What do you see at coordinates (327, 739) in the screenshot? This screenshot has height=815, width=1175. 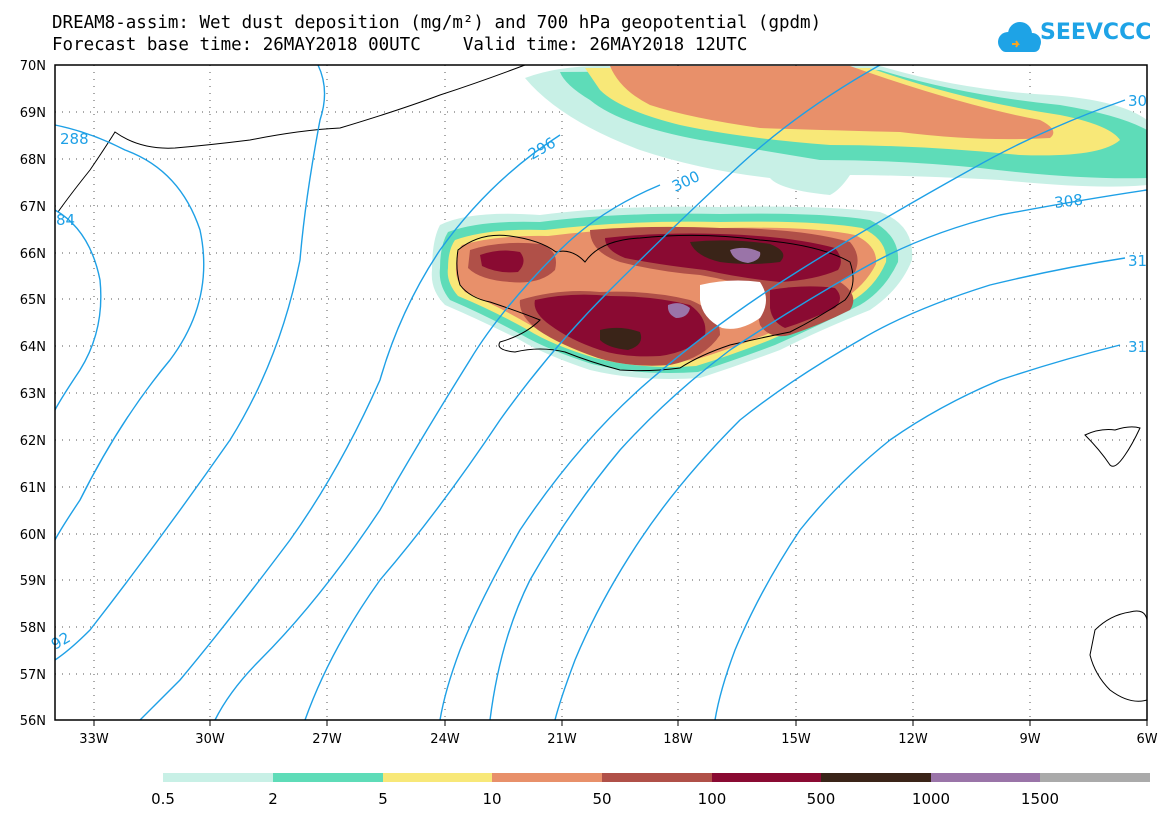 I see `svg-text: 27W` at bounding box center [327, 739].